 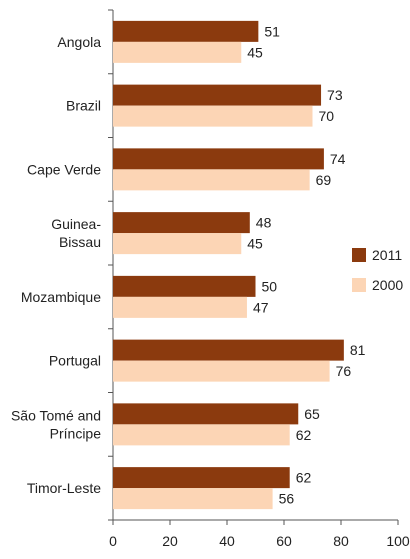 What do you see at coordinates (272, 31) in the screenshot?
I see `bar-value-label: 51` at bounding box center [272, 31].